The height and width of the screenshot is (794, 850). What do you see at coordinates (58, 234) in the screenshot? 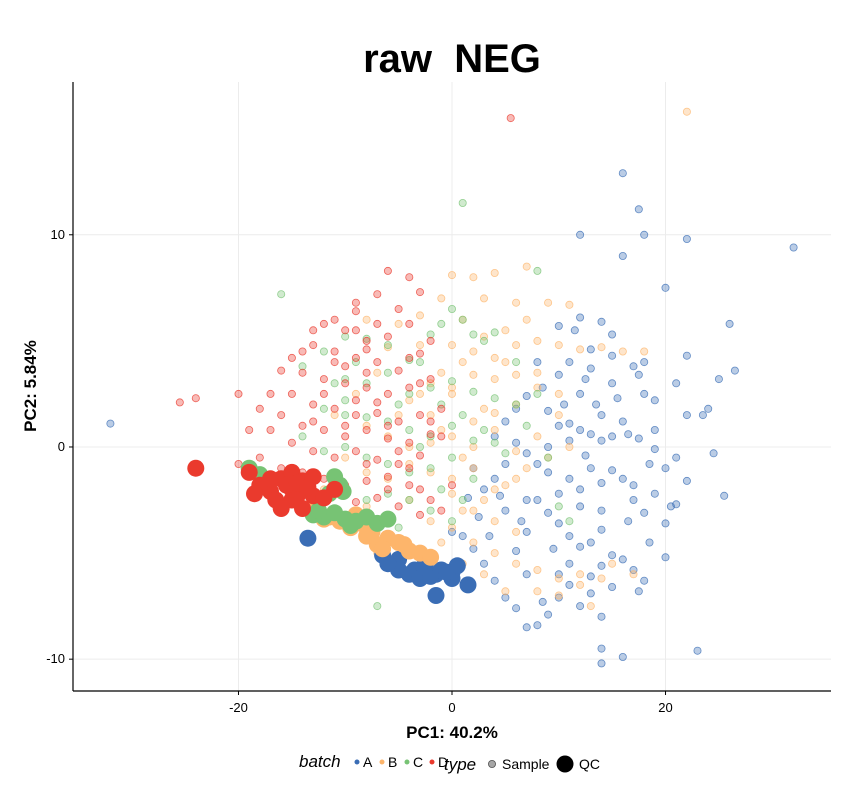
I see `y-tick-label: 10` at bounding box center [58, 234].